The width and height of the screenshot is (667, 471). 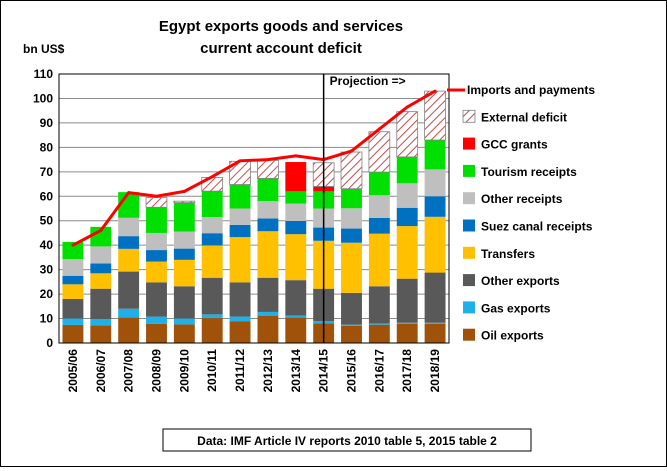 What do you see at coordinates (44, 49) in the screenshot?
I see `y-axis-label: bn US$` at bounding box center [44, 49].